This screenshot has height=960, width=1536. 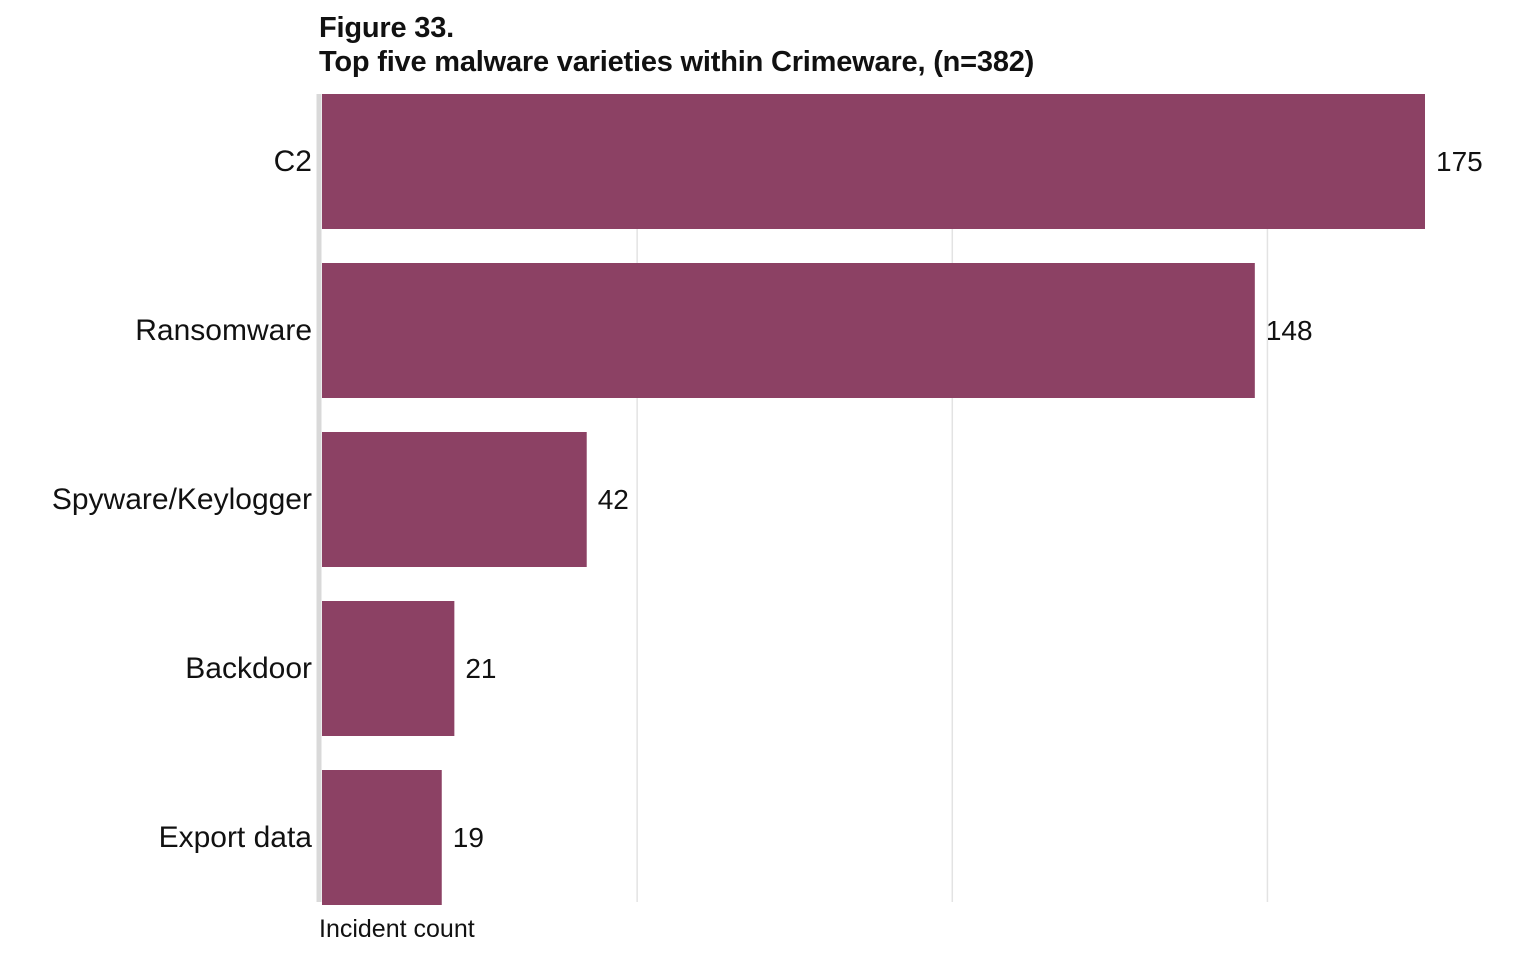 I want to click on category-label: Export data, so click(x=236, y=837).